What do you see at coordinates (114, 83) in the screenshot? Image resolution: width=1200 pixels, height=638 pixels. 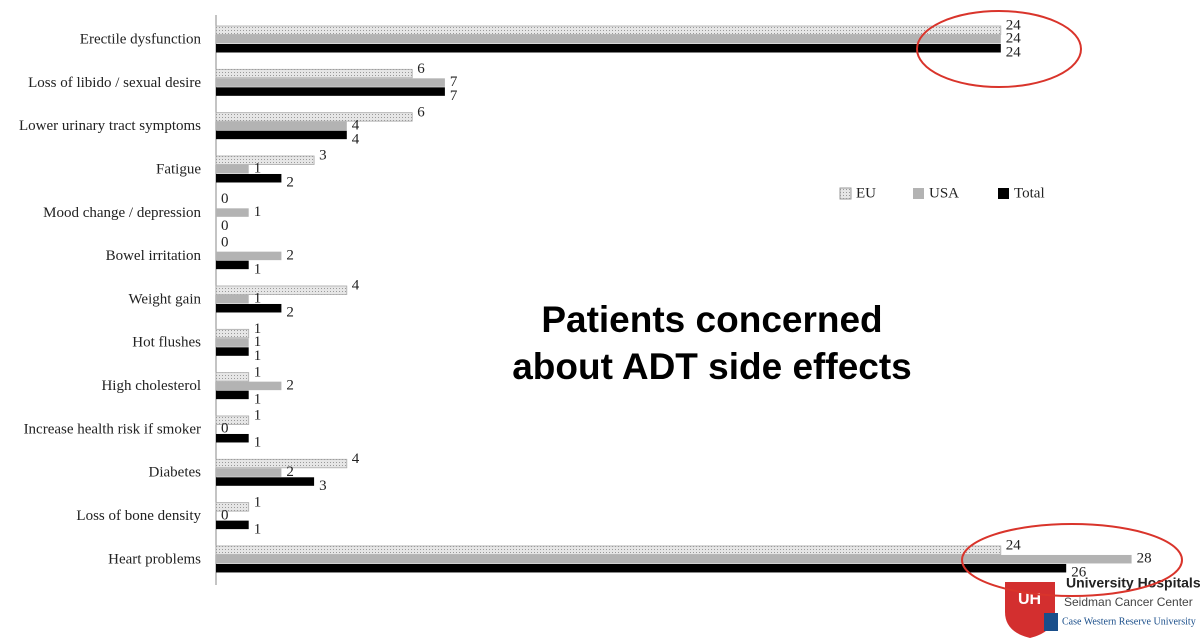 I see `y-tick-label: Loss of libido / sexual desire` at bounding box center [114, 83].